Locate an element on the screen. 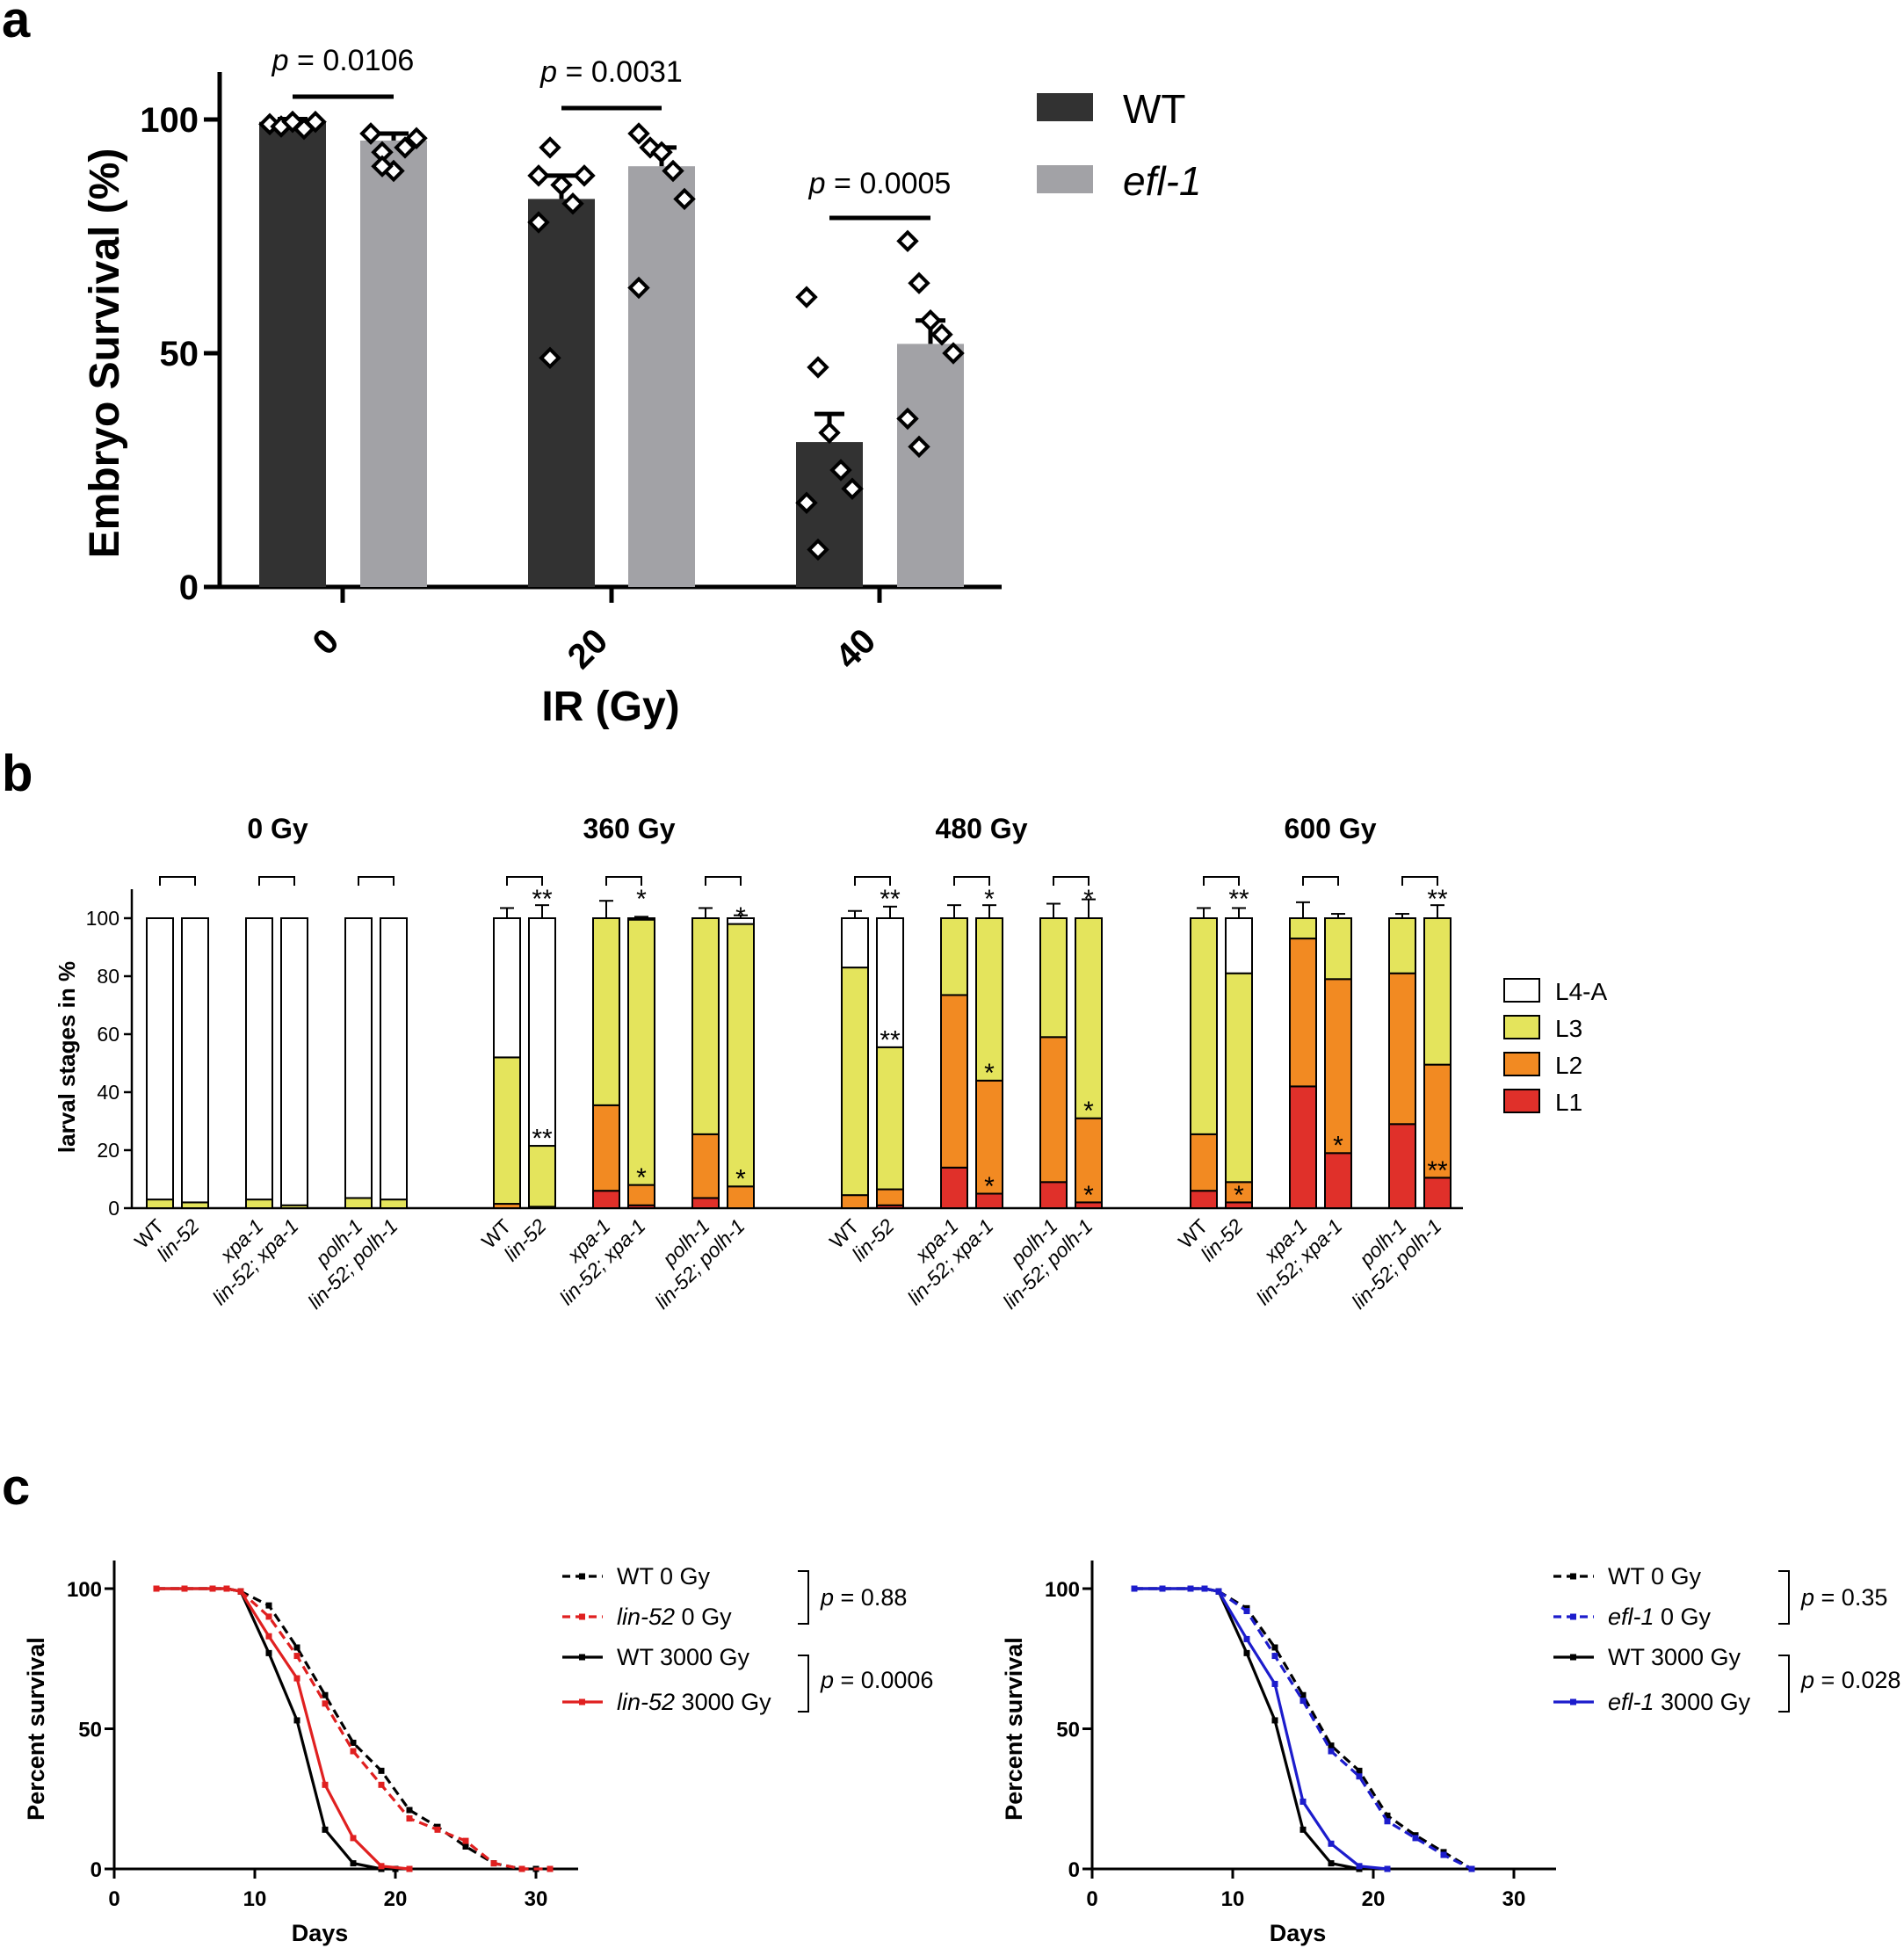  legend-swatch is located at coordinates (1521, 990).